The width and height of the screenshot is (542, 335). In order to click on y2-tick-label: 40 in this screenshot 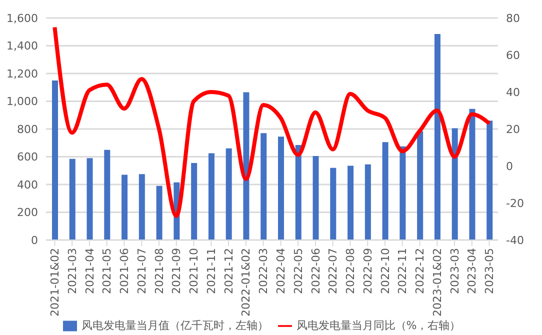, I will do `click(513, 92)`.